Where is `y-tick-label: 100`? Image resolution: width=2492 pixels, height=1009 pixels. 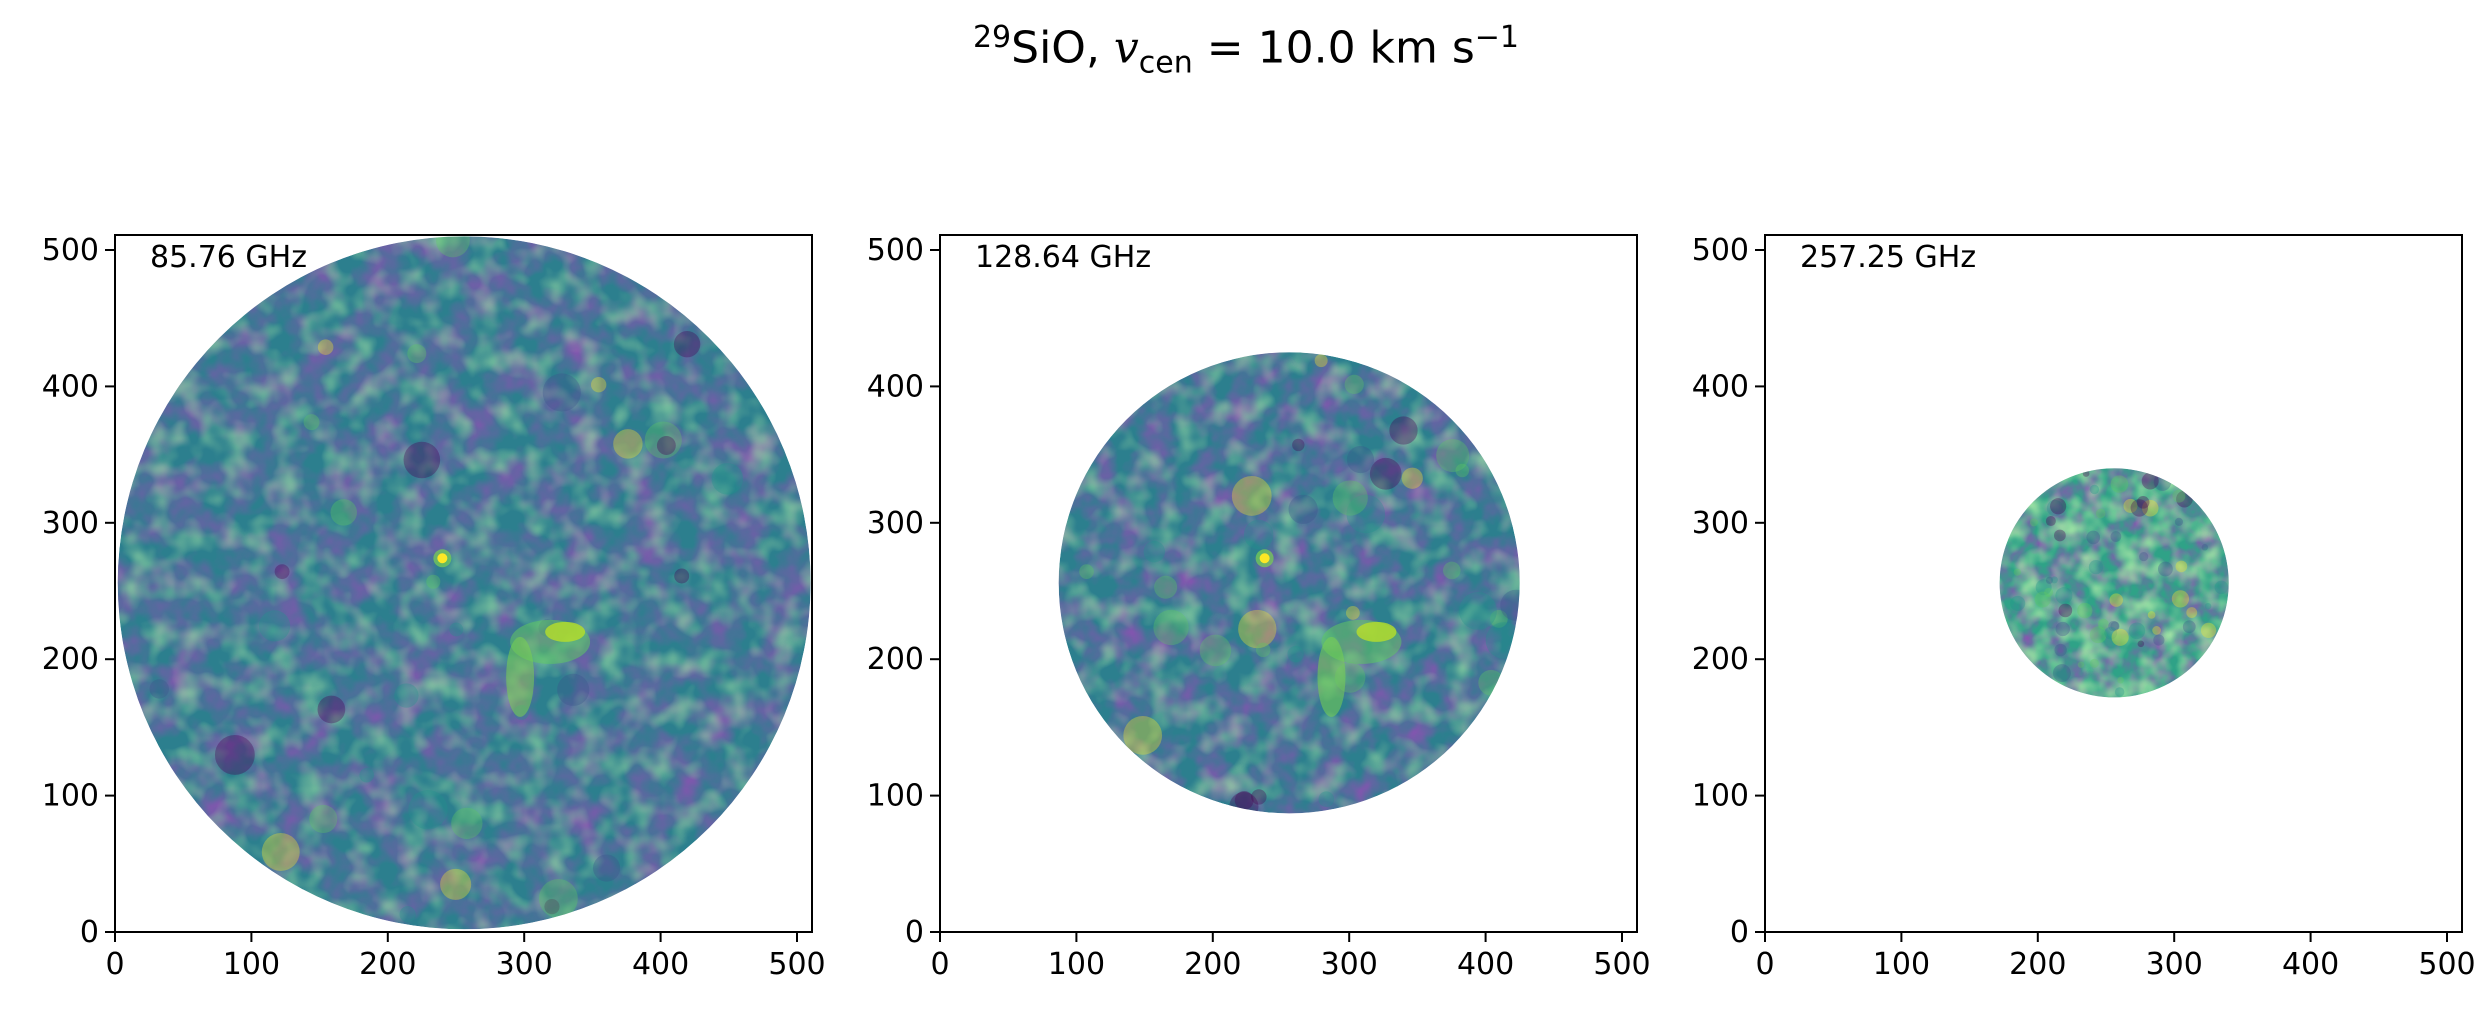
y-tick-label: 100 is located at coordinates (1720, 796).